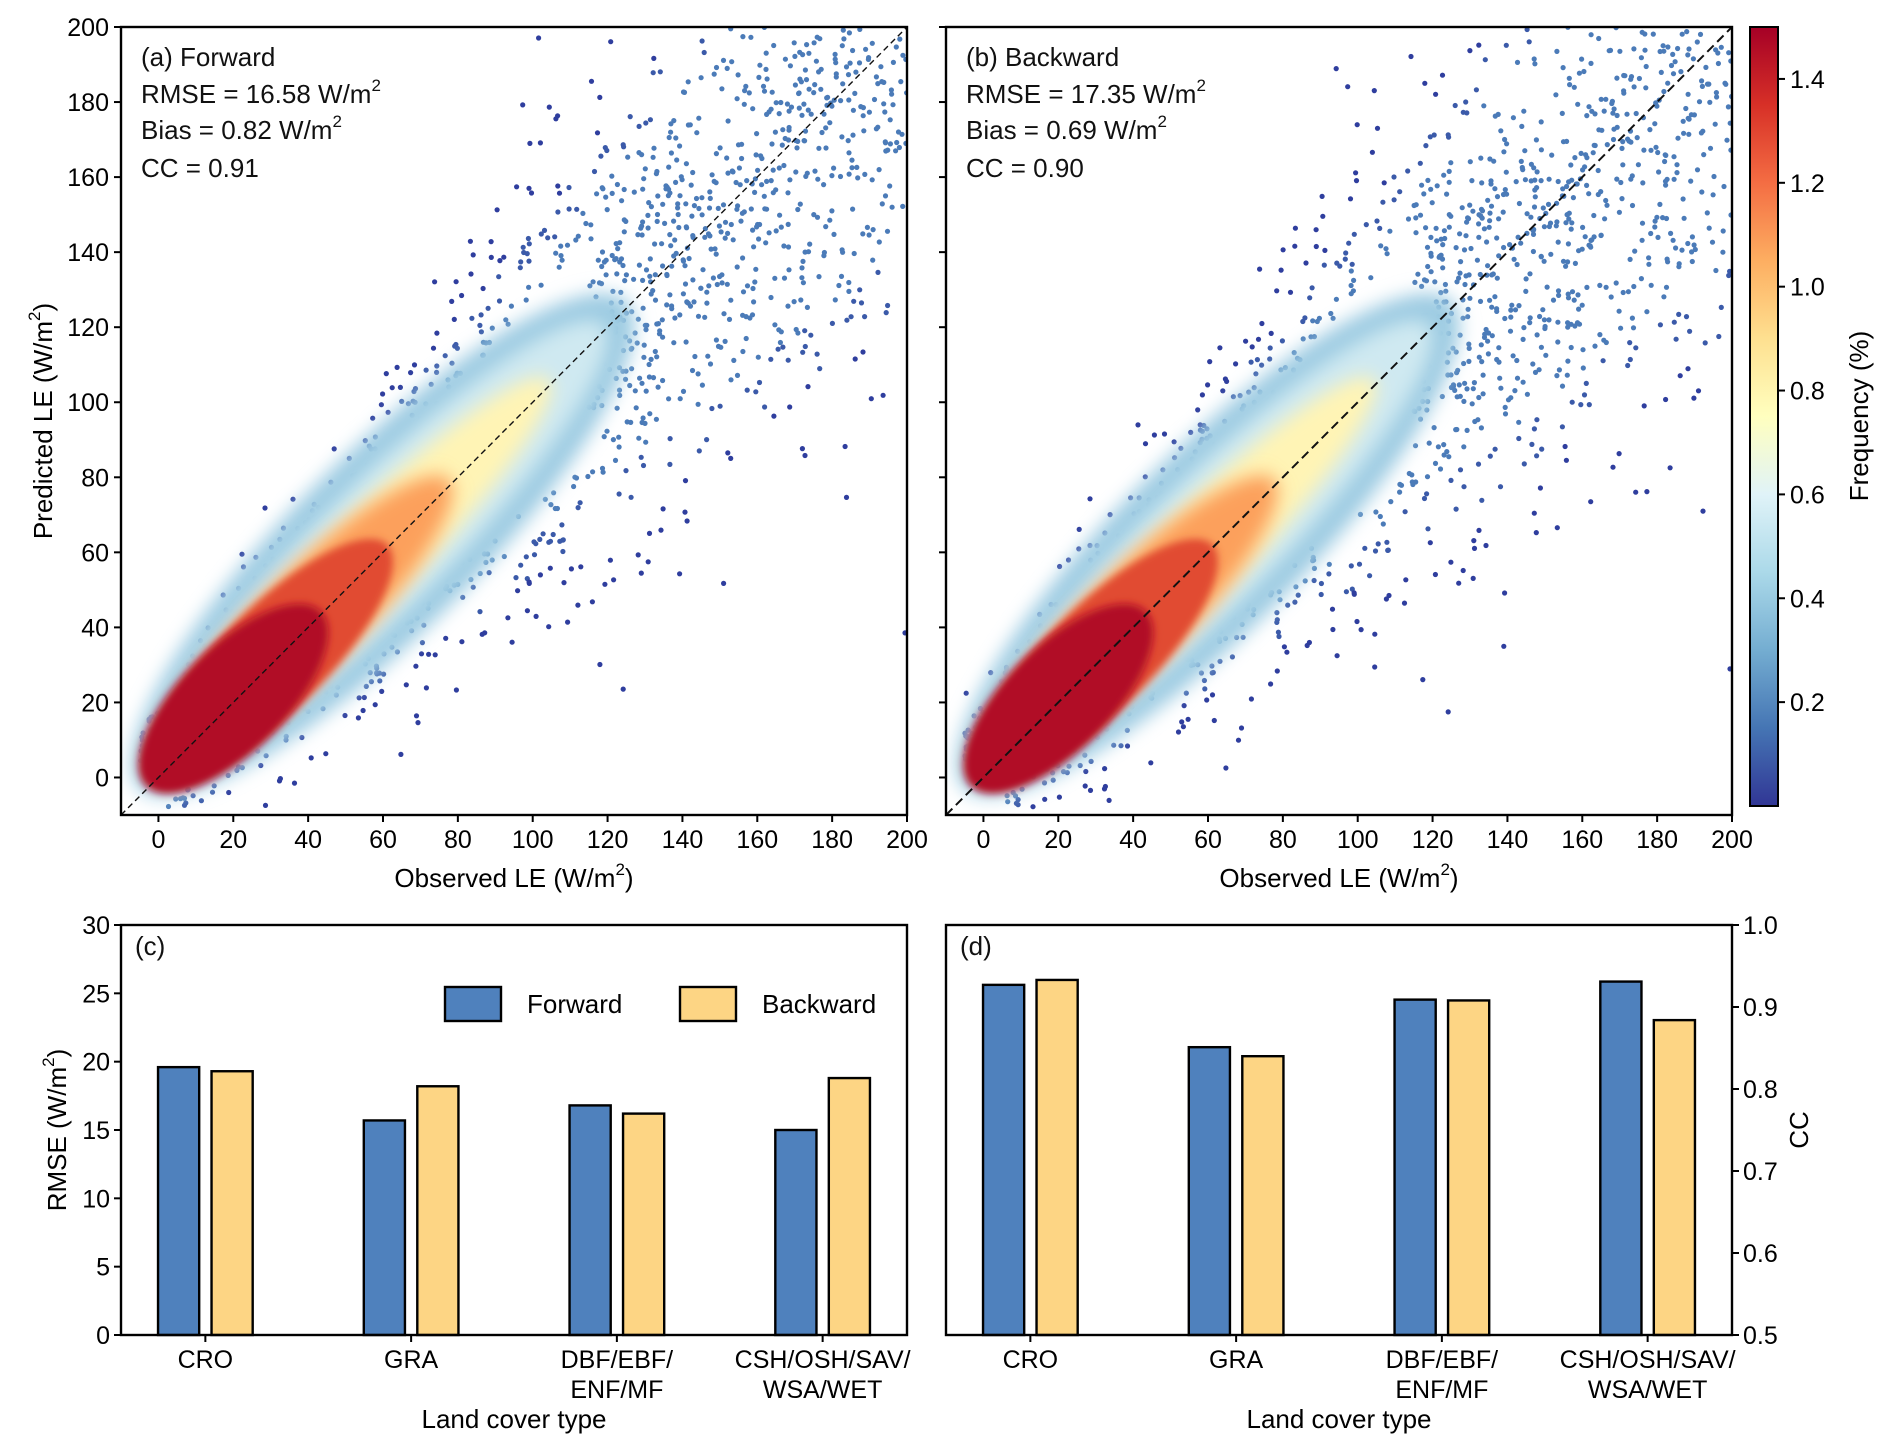 Image resolution: width=1892 pixels, height=1452 pixels. What do you see at coordinates (777, 1004) in the screenshot?
I see `legend-item-backward: Backward` at bounding box center [777, 1004].